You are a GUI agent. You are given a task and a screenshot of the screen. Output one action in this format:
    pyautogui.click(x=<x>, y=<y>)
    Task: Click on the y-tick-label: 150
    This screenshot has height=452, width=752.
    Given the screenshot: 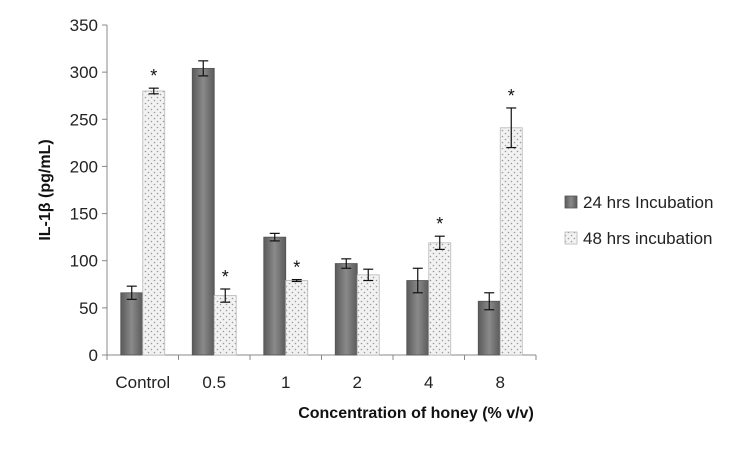 What is the action you would take?
    pyautogui.click(x=84, y=214)
    